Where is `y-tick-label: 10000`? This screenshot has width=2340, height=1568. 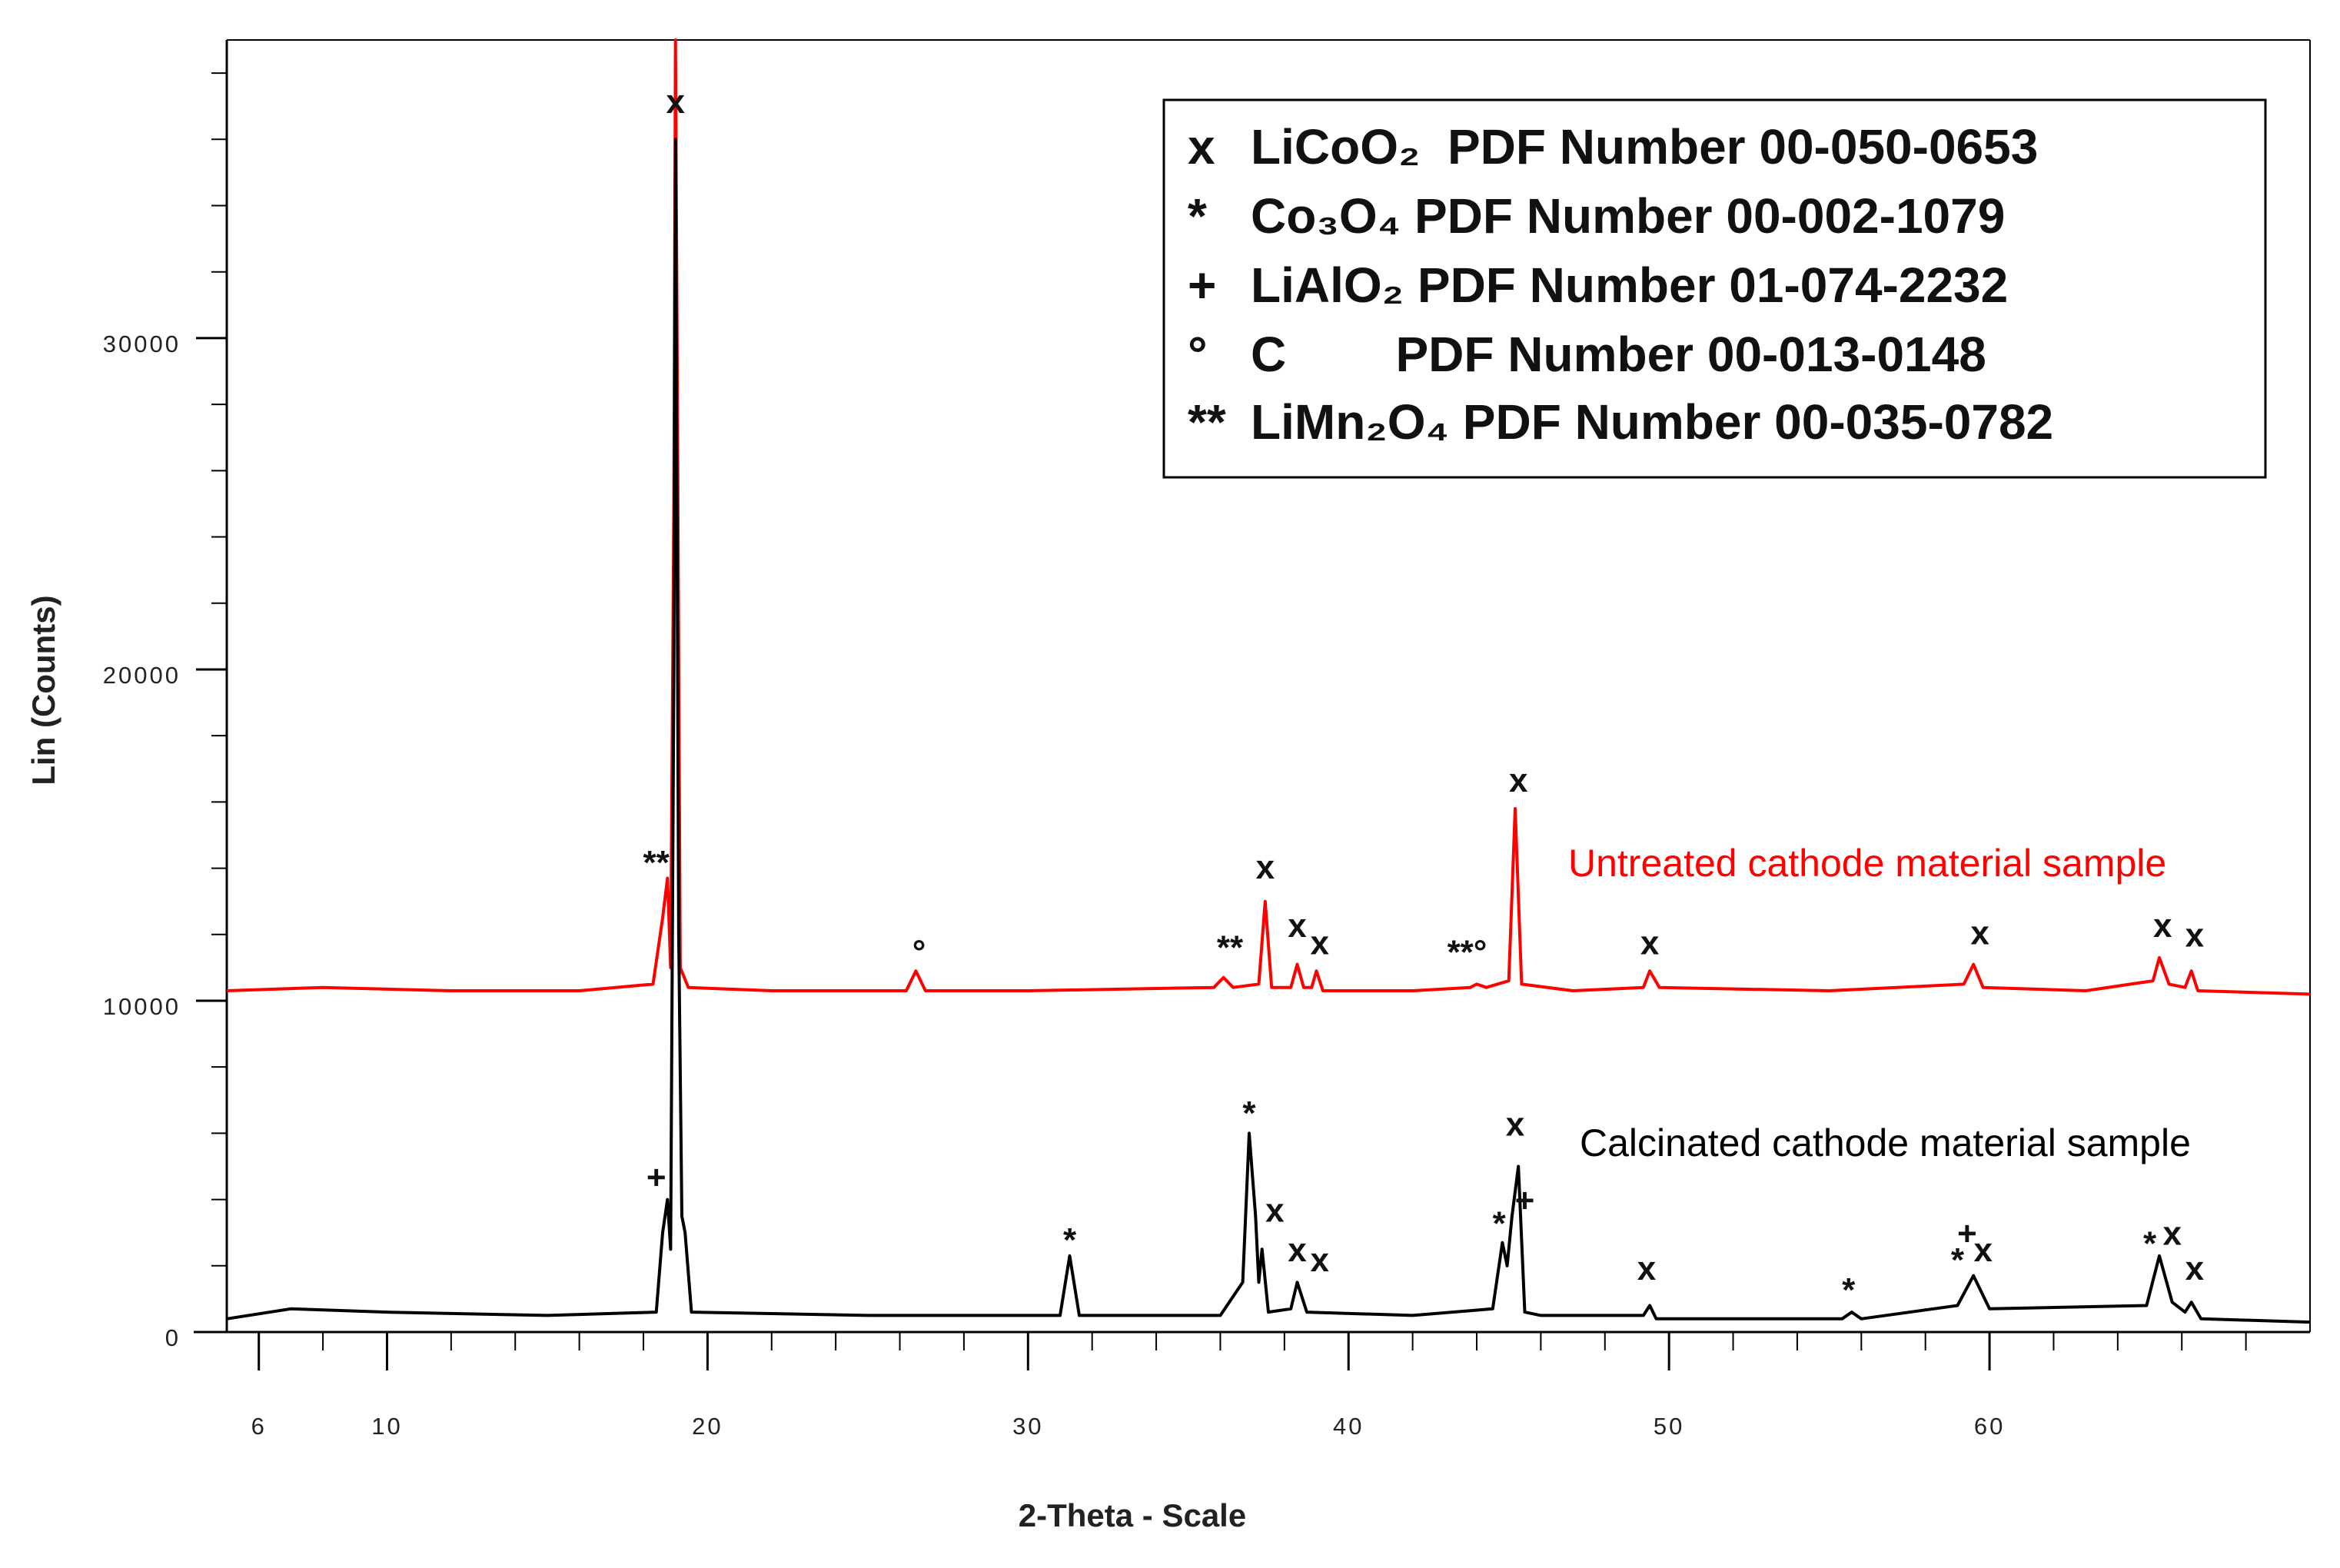 y-tick-label: 10000 is located at coordinates (142, 1006).